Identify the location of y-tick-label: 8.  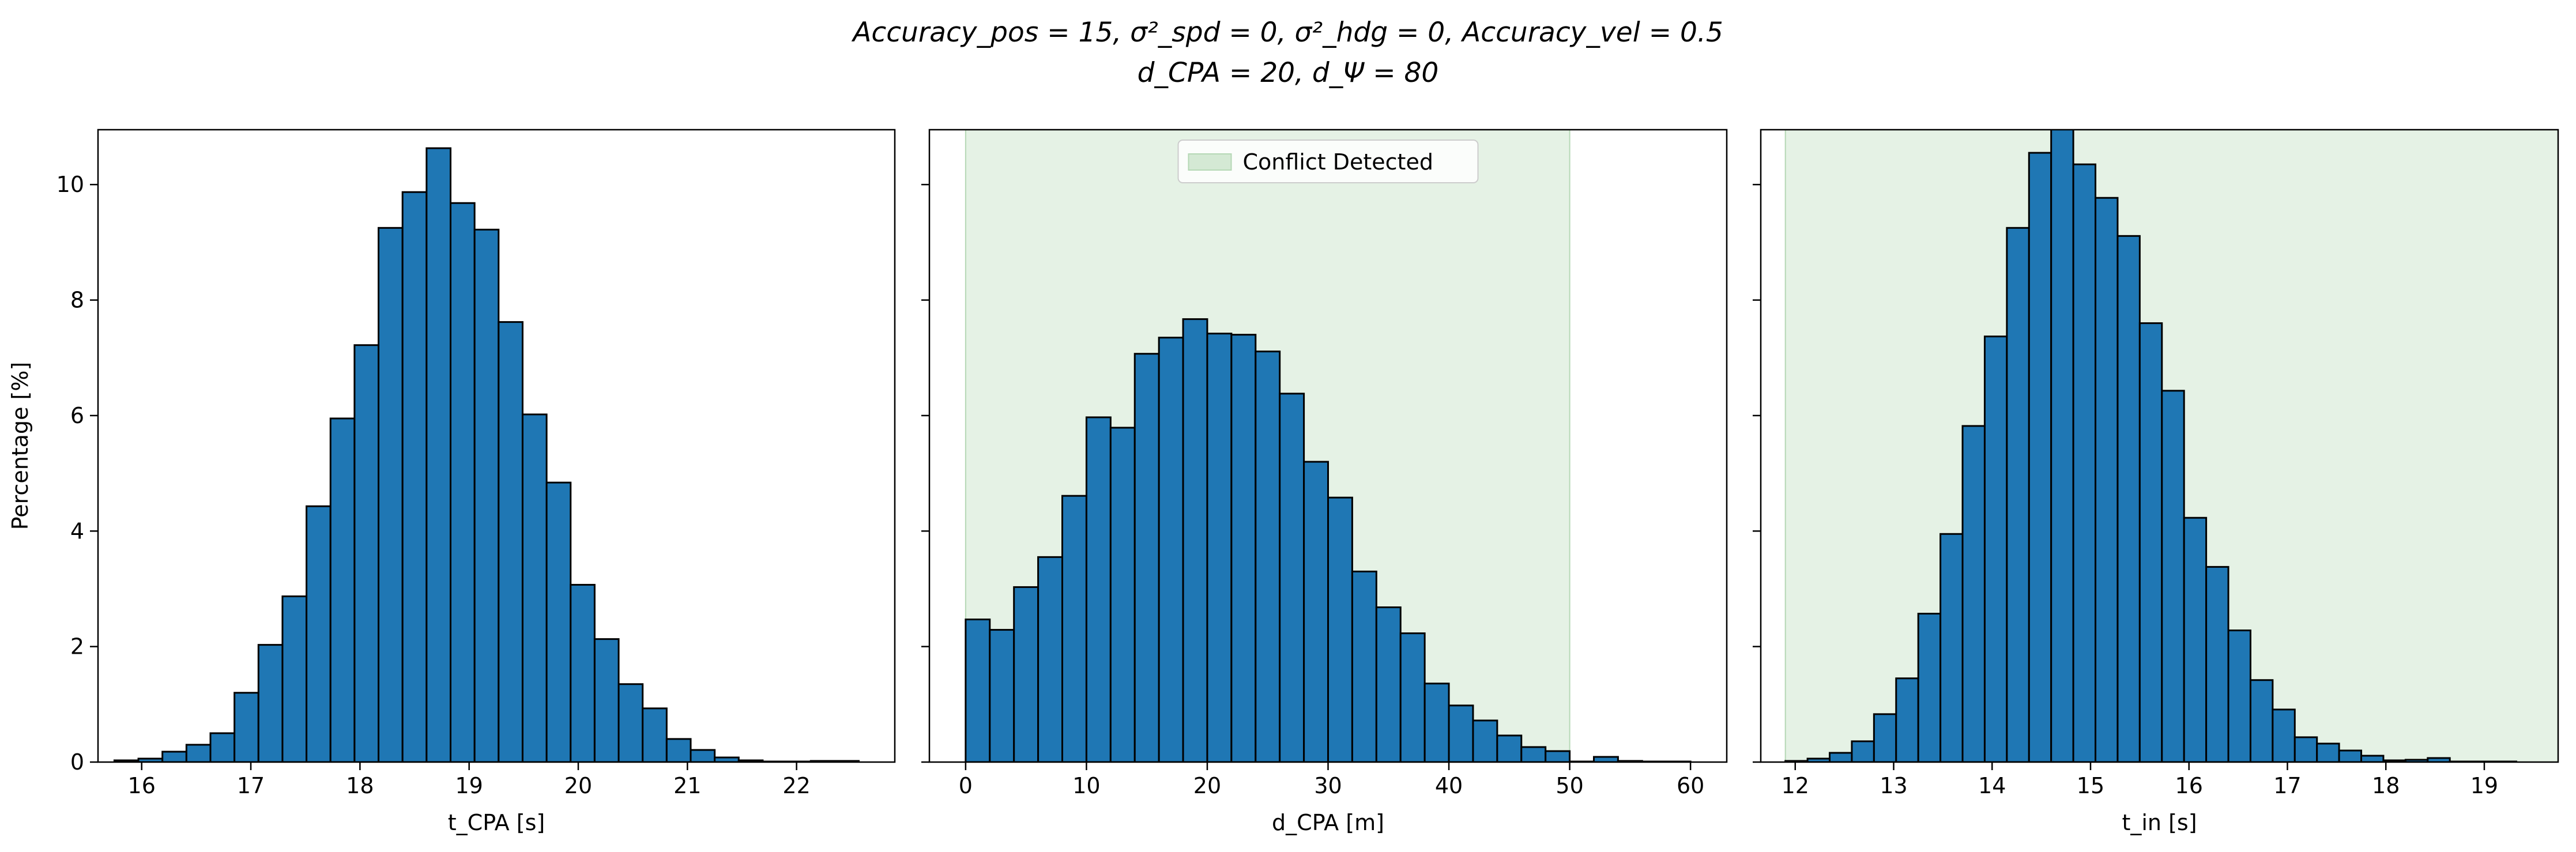
(77, 300).